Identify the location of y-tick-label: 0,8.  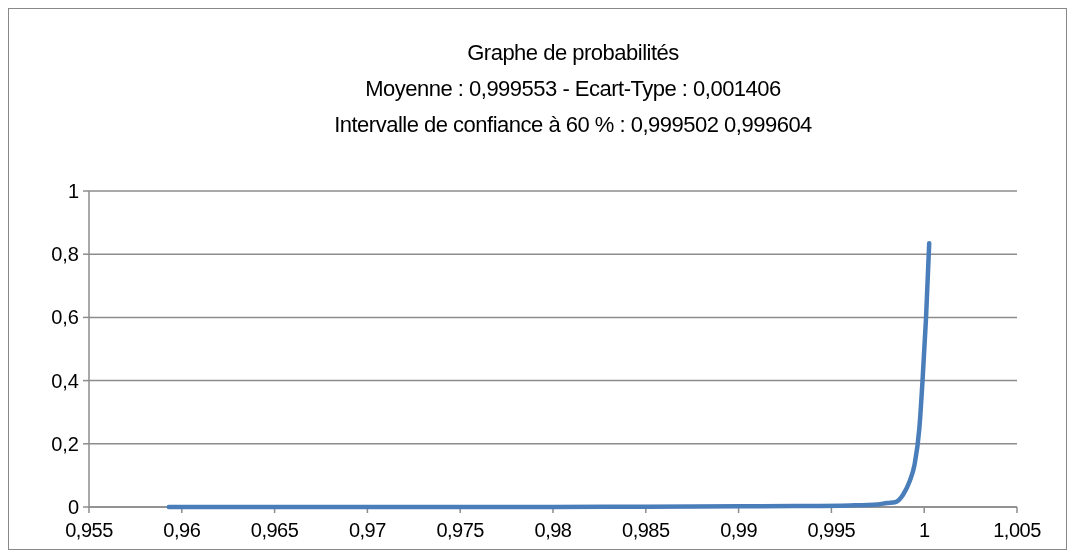
(65, 254).